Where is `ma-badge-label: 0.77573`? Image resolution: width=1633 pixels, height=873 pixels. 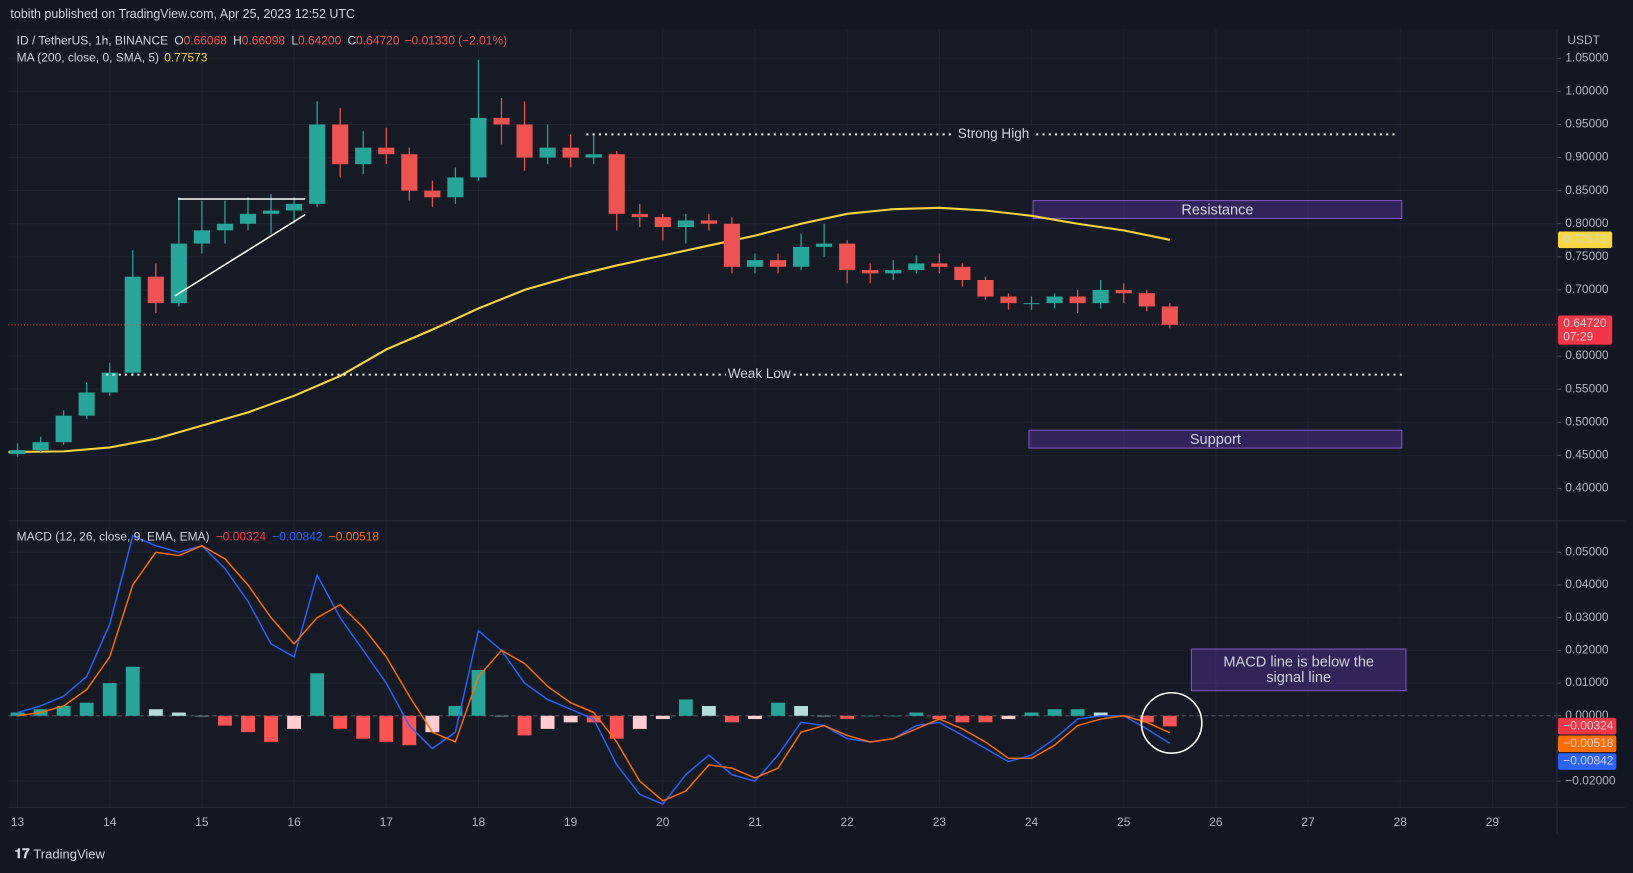 ma-badge-label: 0.77573 is located at coordinates (1585, 239).